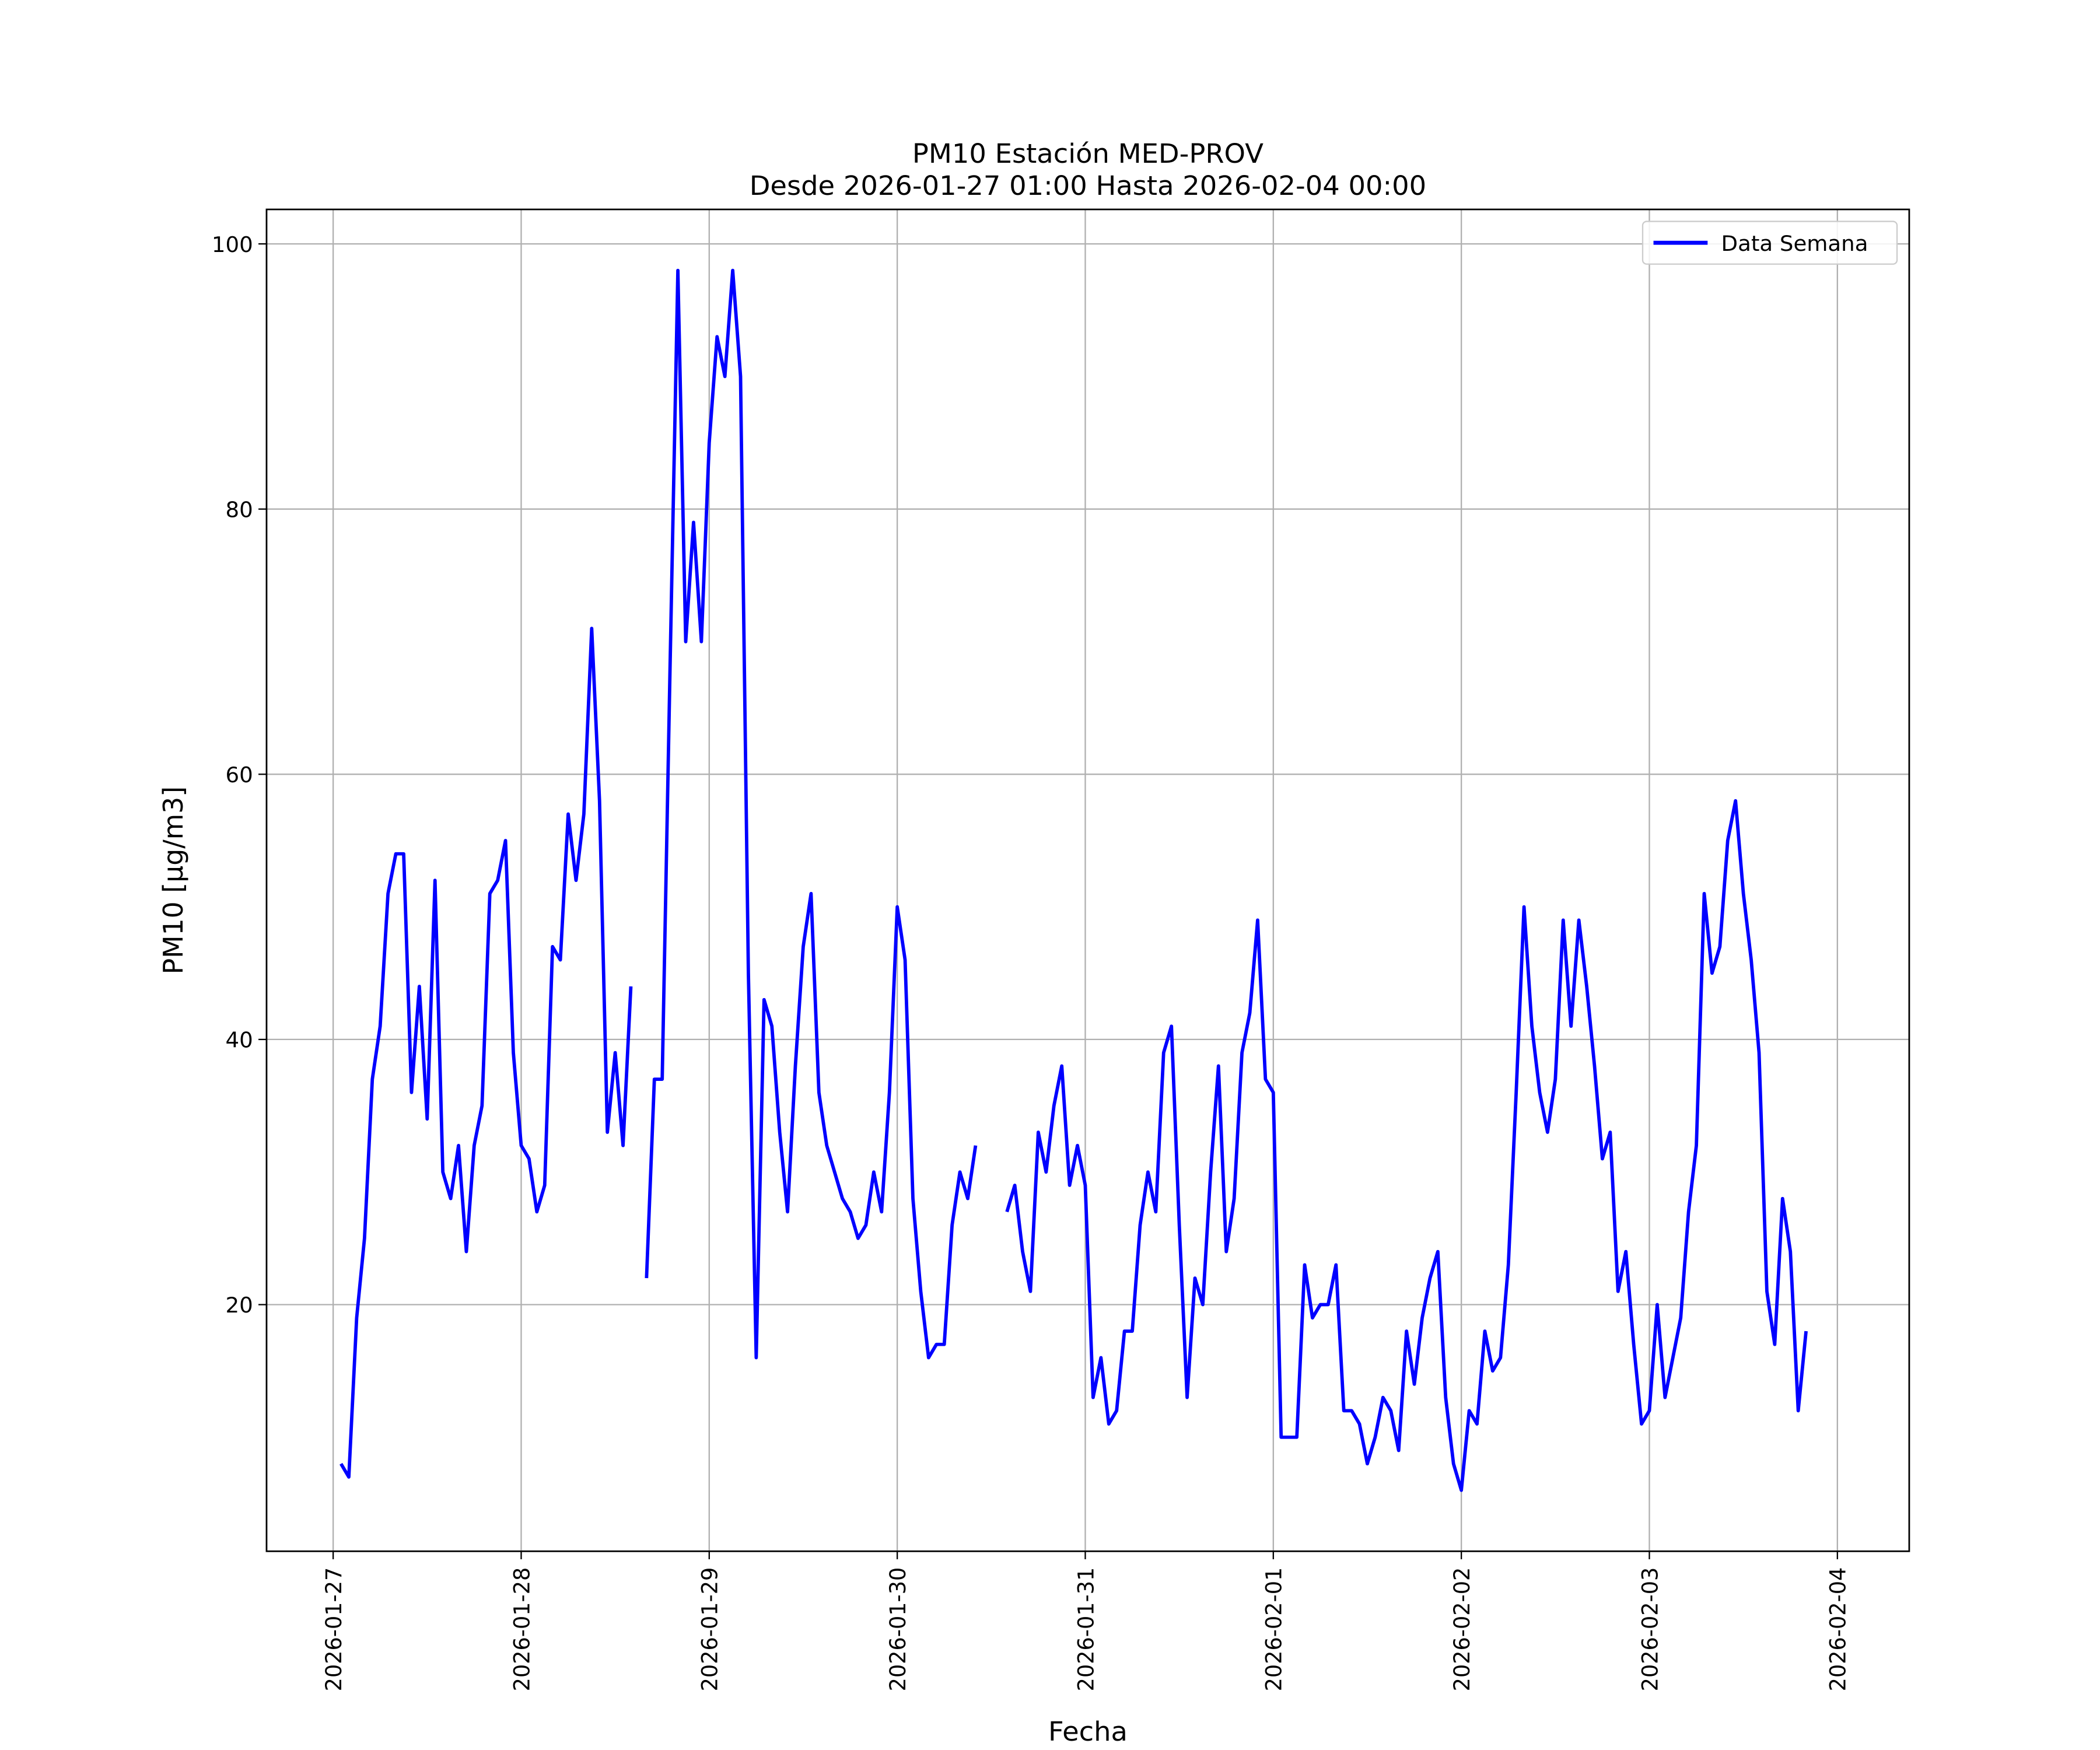 The height and width of the screenshot is (1750, 2100). What do you see at coordinates (239, 775) in the screenshot?
I see `y-tick-label: 60` at bounding box center [239, 775].